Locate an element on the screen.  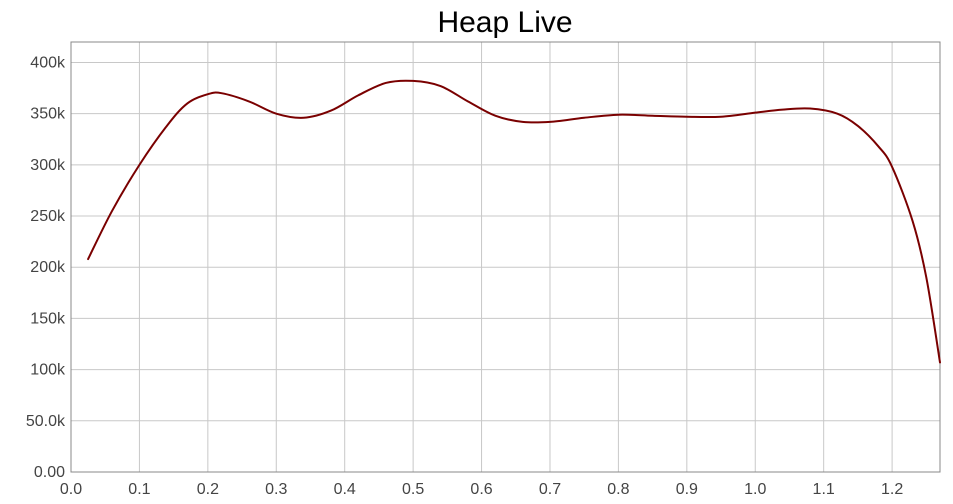
y-tick-label: 200k is located at coordinates (48, 267).